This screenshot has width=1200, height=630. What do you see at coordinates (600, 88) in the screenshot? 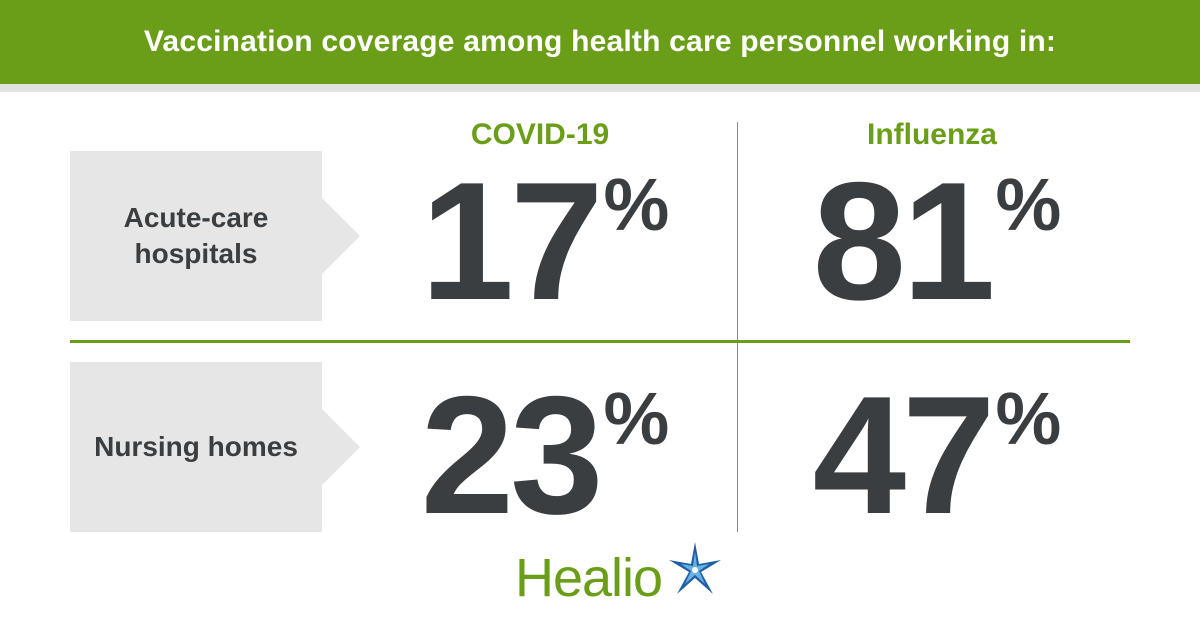
I see `header-divider-strip` at bounding box center [600, 88].